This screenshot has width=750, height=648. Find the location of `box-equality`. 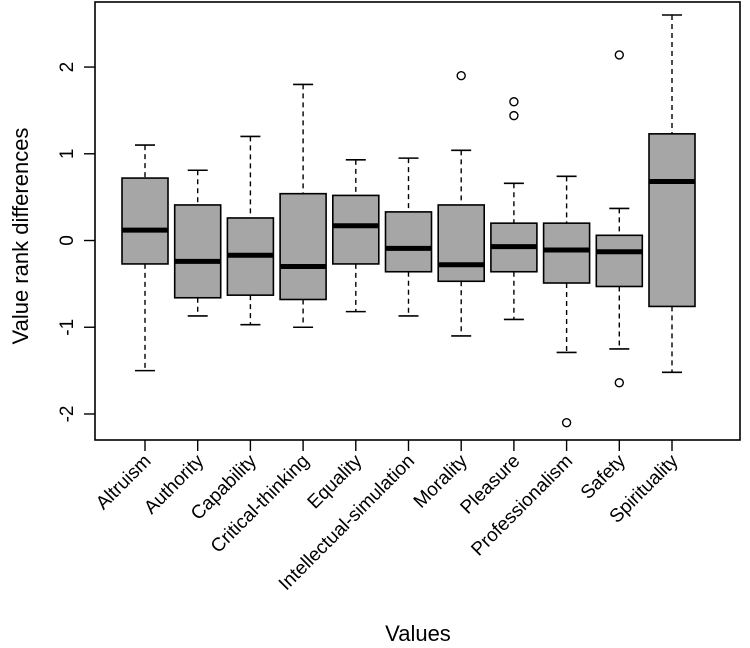

box-equality is located at coordinates (355, 236).